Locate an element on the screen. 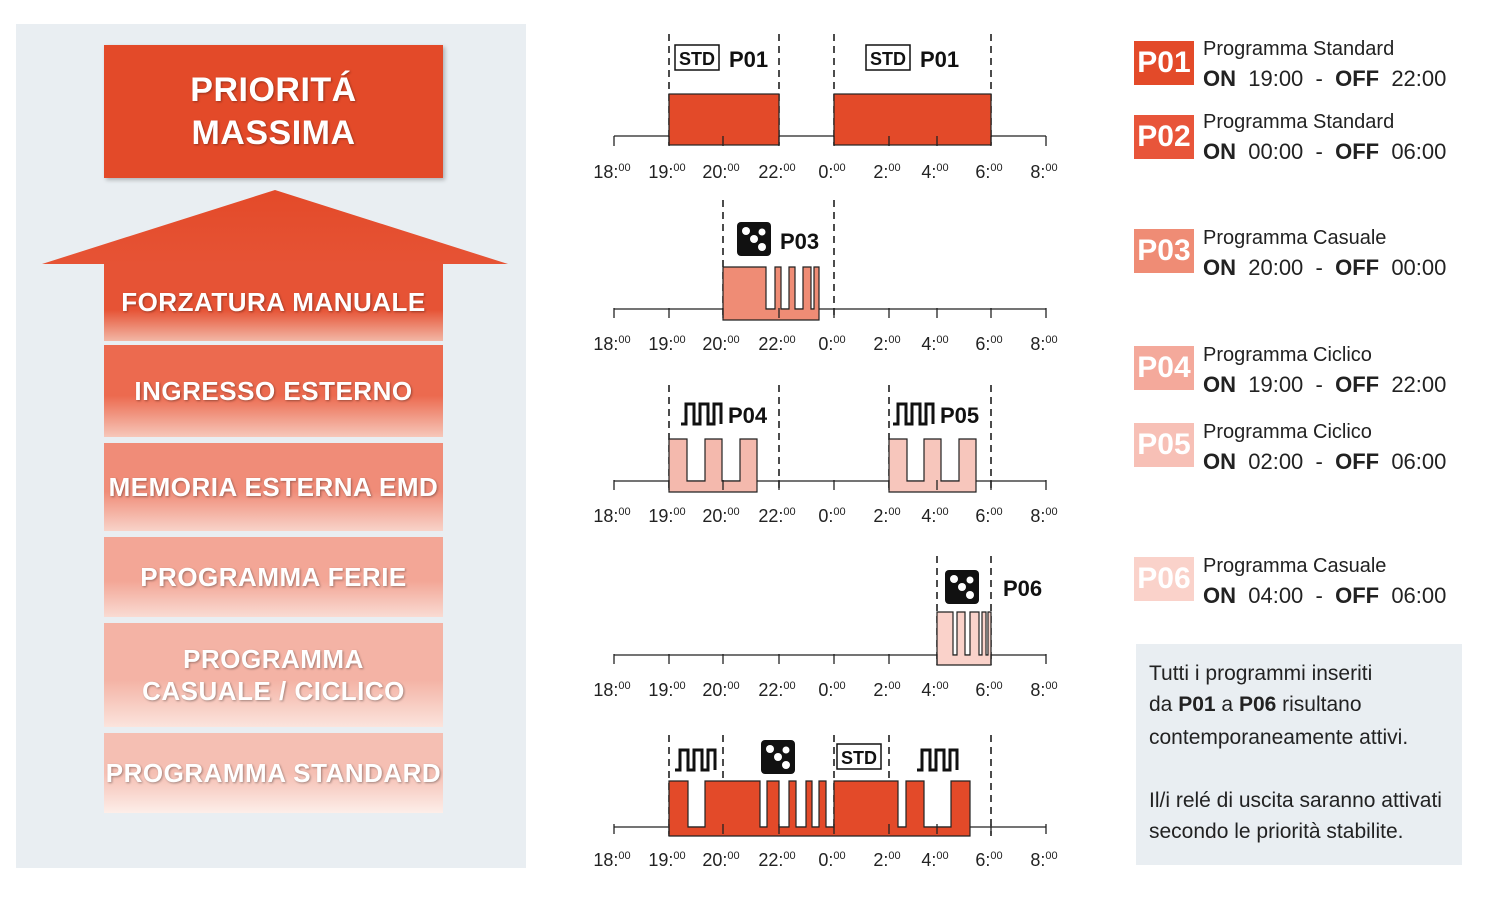  note-line: contemporaneamente attivi. is located at coordinates (1279, 737).